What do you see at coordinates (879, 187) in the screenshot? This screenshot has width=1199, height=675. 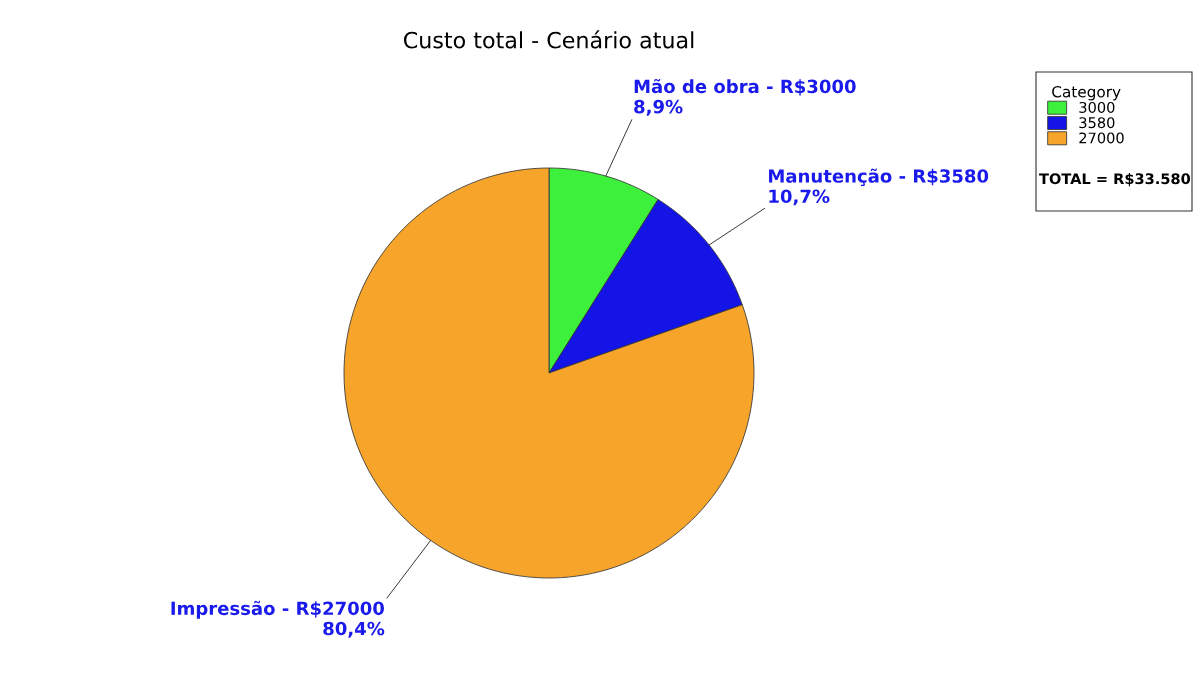 I see `data-label: Manutenção - R$3580 10,7%` at bounding box center [879, 187].